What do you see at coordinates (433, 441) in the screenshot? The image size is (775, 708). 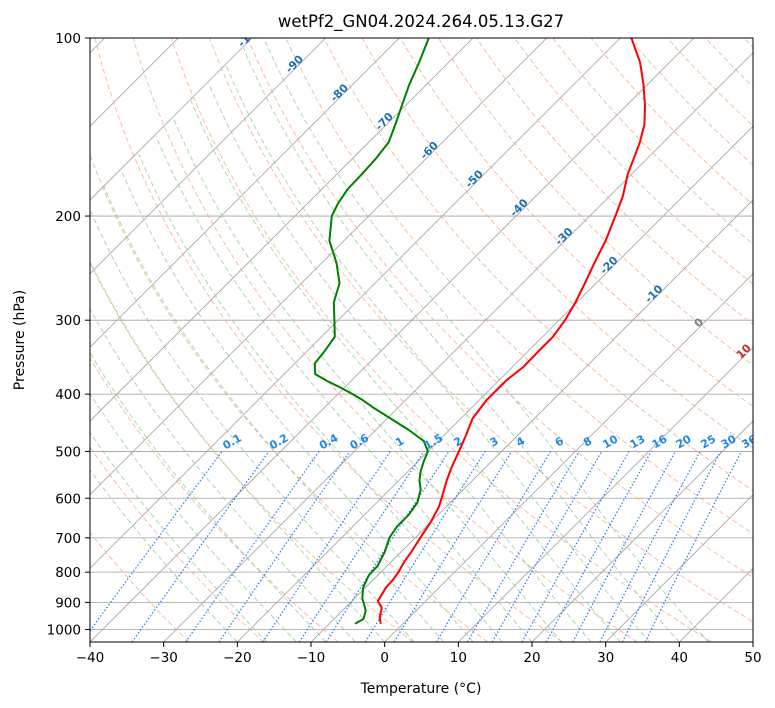 I see `mixing-ratio-label: 1.5` at bounding box center [433, 441].